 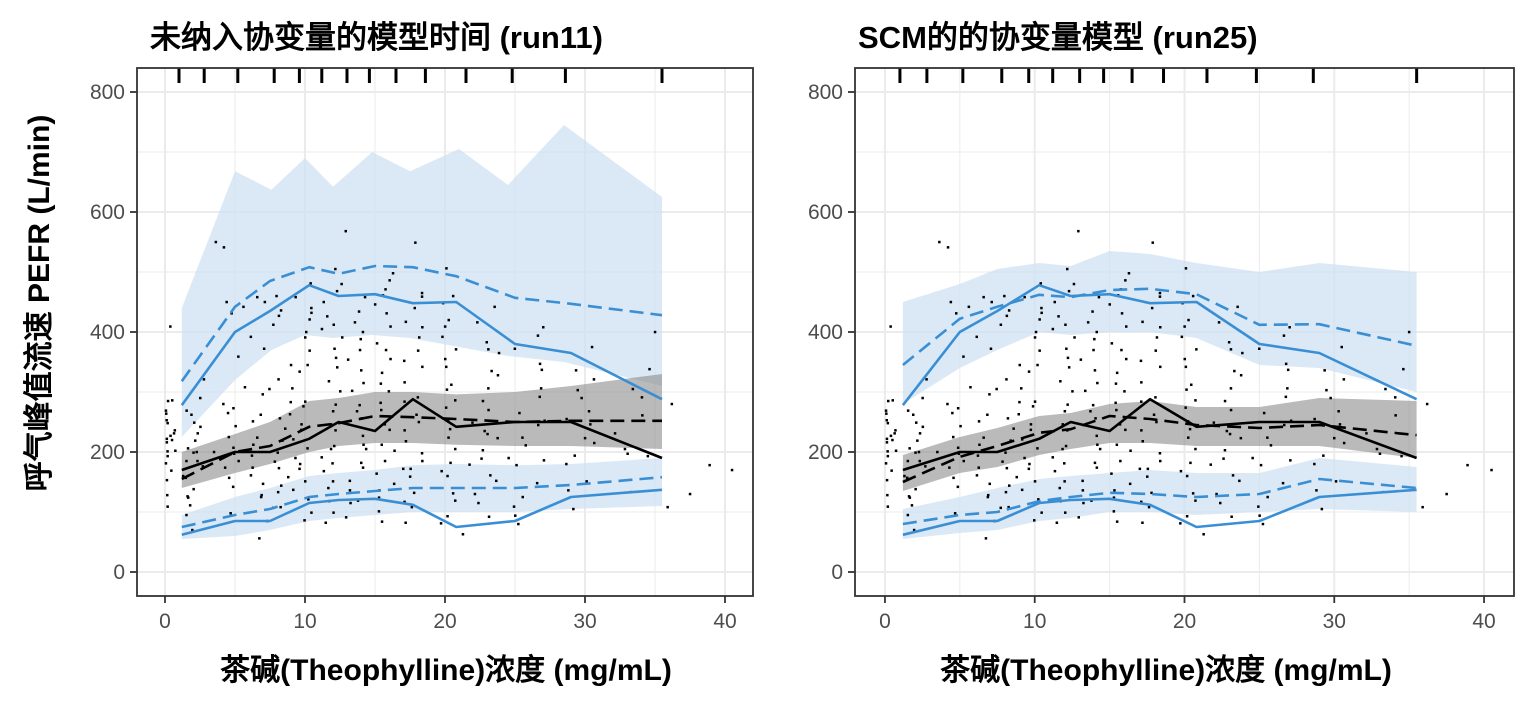 What do you see at coordinates (825, 452) in the screenshot?
I see `y-tick-label: 200` at bounding box center [825, 452].